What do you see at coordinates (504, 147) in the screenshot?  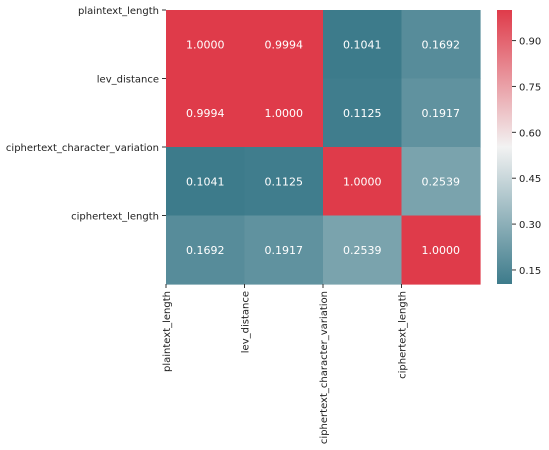 I see `colorbar-gradient` at bounding box center [504, 147].